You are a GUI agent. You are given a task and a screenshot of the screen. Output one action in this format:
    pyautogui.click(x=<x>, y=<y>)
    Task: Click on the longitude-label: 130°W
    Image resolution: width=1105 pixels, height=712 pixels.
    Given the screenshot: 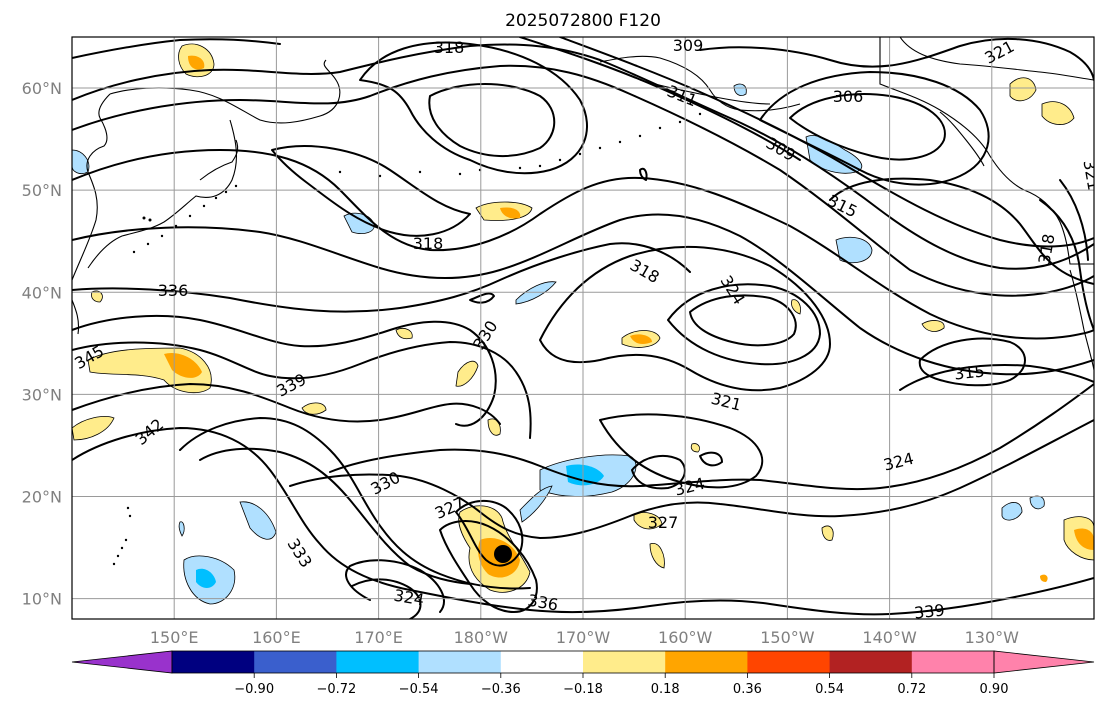 What is the action you would take?
    pyautogui.click(x=992, y=637)
    